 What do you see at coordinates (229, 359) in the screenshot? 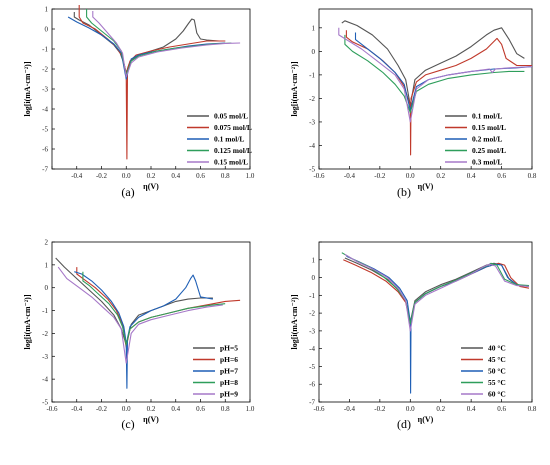
I see `legend-label: pH=6` at bounding box center [229, 359].